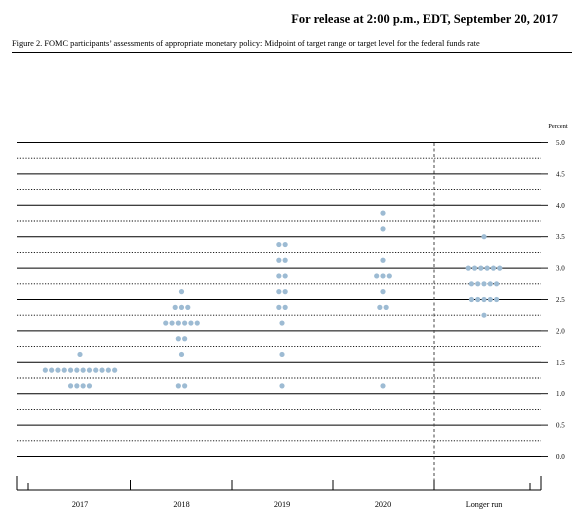 This screenshot has width=584, height=518. I want to click on y-tick-label: 5.0, so click(560, 143).